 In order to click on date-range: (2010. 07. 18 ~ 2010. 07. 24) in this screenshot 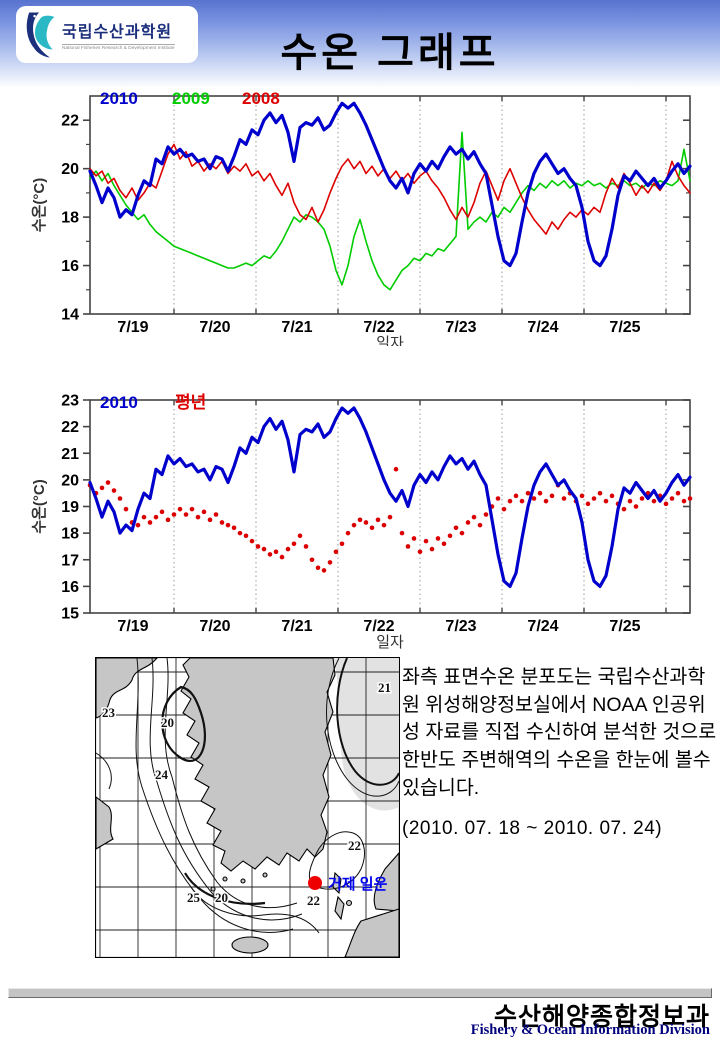, I will do `click(532, 829)`.